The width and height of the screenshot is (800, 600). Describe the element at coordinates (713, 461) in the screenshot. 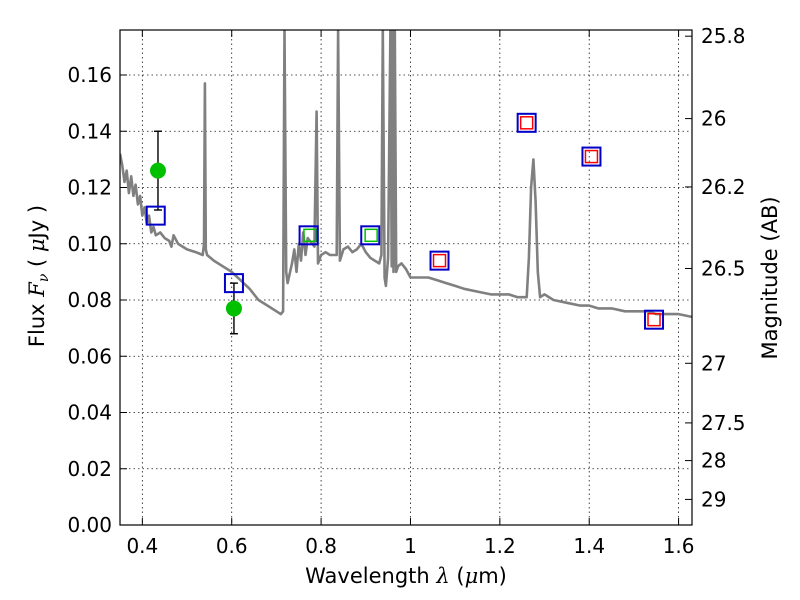

I see `mag-tick-label: 28` at that location.